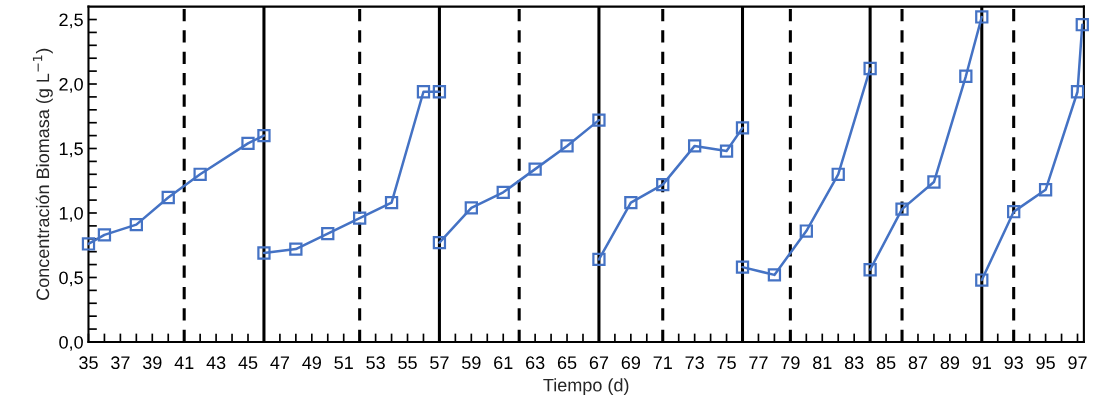  I want to click on y-tick-label: 1,0, so click(71, 214).